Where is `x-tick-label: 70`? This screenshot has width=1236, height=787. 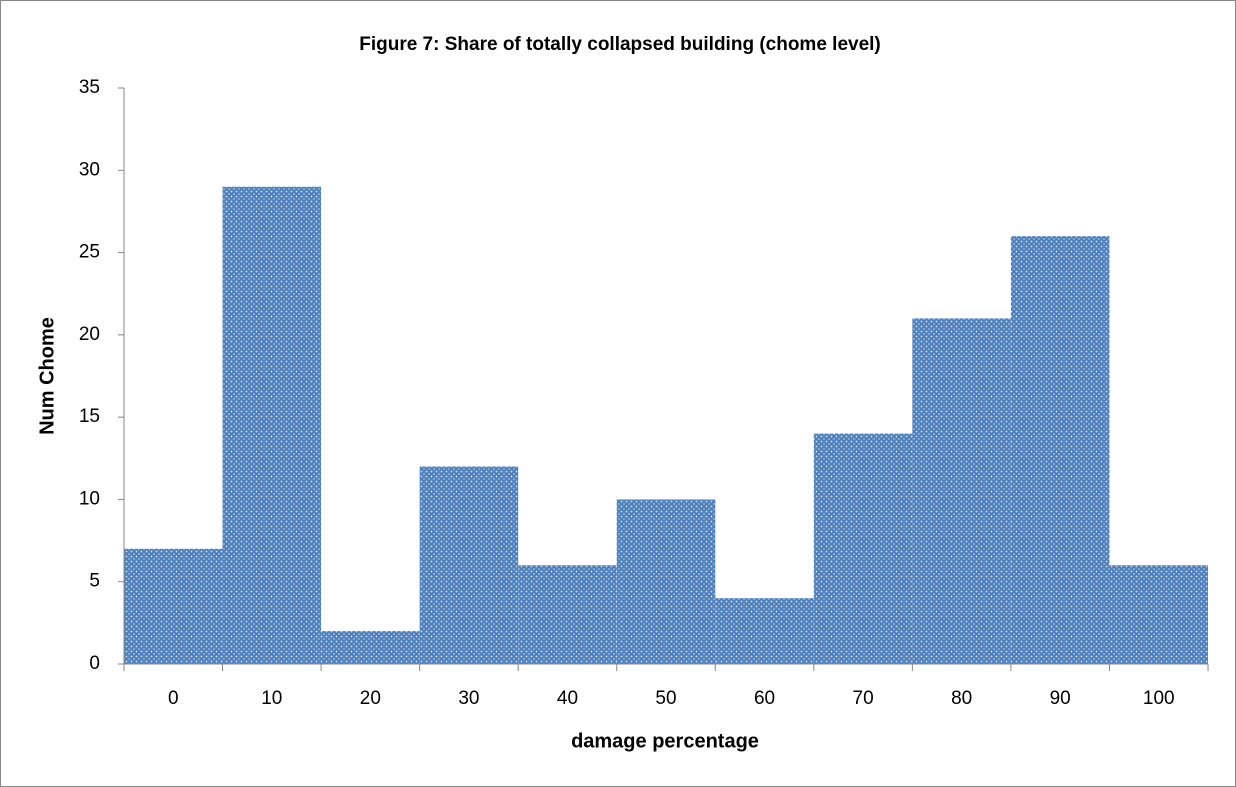
x-tick-label: 70 is located at coordinates (863, 698).